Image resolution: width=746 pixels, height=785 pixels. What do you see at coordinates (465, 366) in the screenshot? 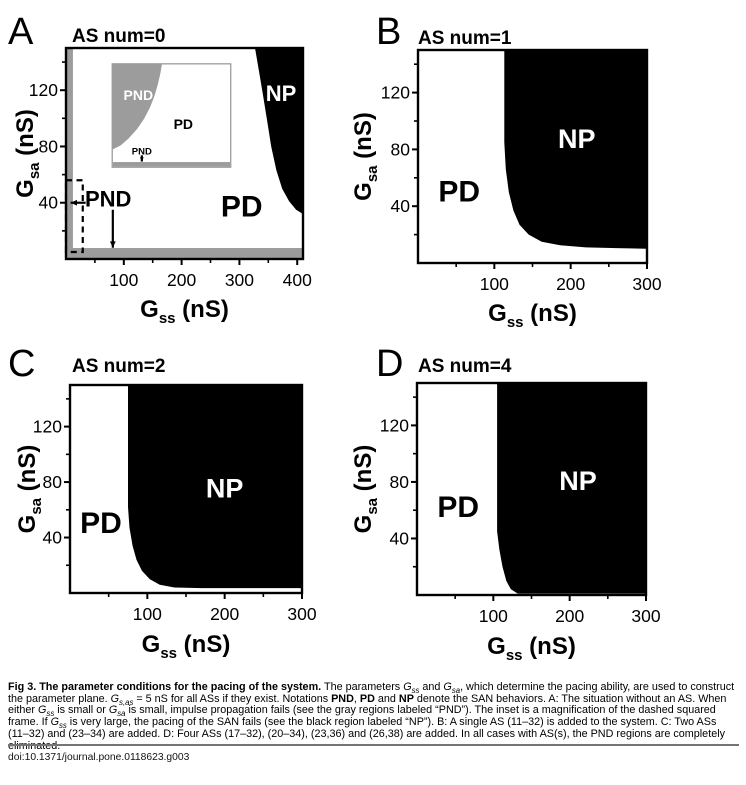
I see `panel-d-title: AS num=4` at bounding box center [465, 366].